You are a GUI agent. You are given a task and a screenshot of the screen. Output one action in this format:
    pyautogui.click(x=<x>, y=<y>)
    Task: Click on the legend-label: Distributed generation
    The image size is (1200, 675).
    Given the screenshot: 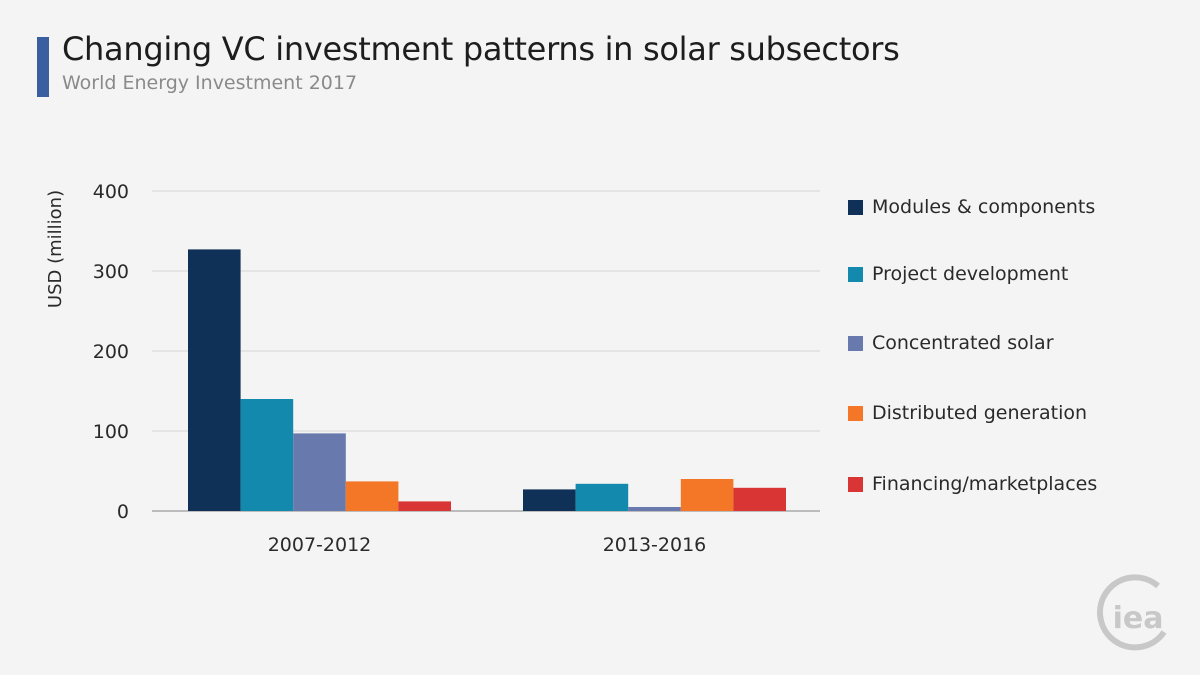 What is the action you would take?
    pyautogui.click(x=980, y=413)
    